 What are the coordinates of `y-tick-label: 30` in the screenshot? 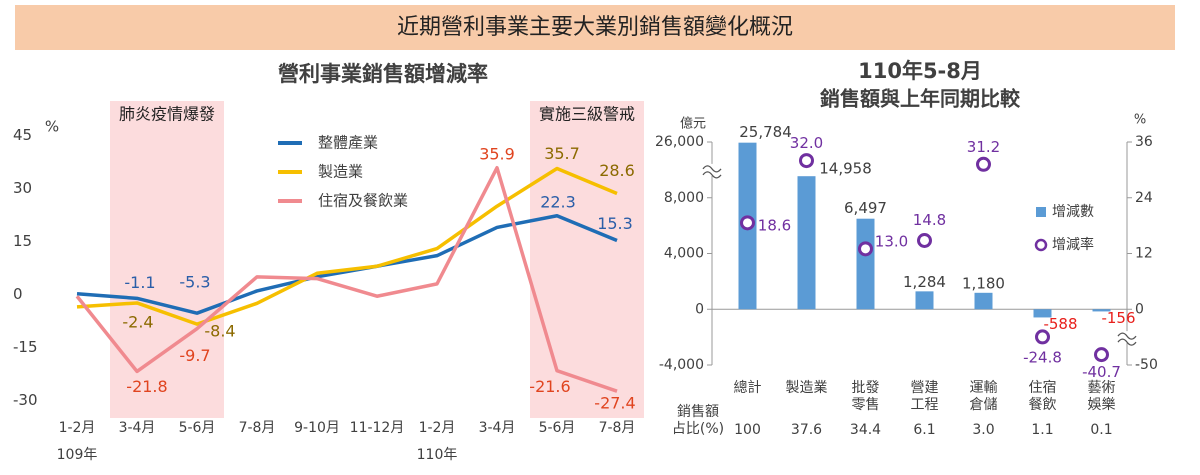 It's located at (22, 188).